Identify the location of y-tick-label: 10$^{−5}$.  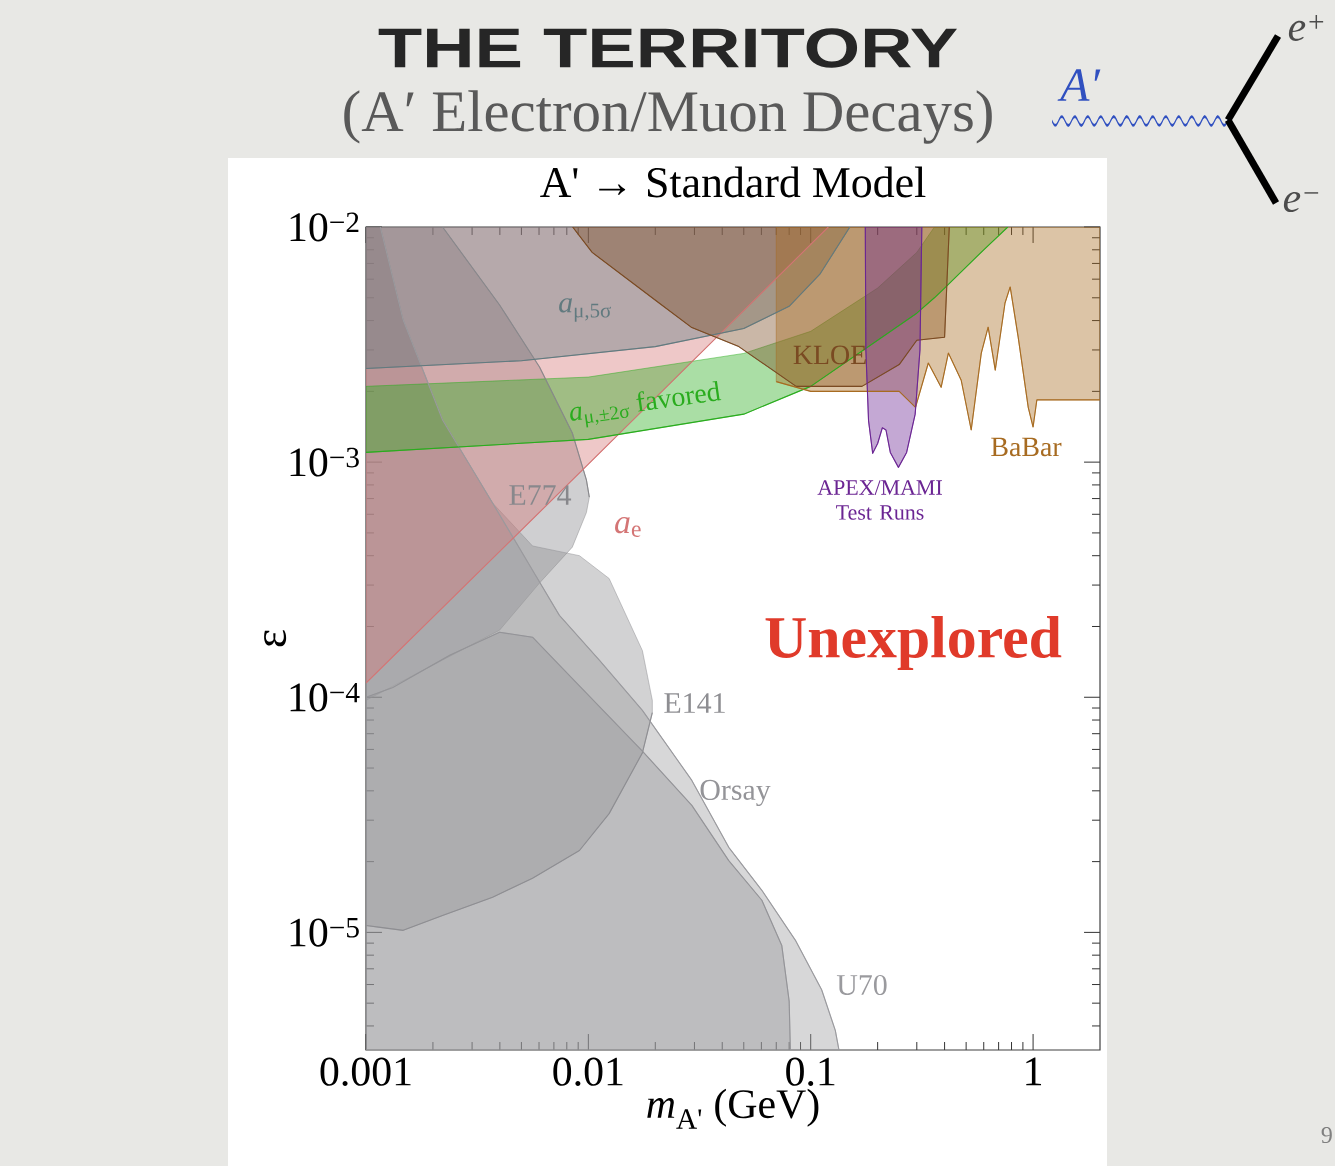
(324, 932).